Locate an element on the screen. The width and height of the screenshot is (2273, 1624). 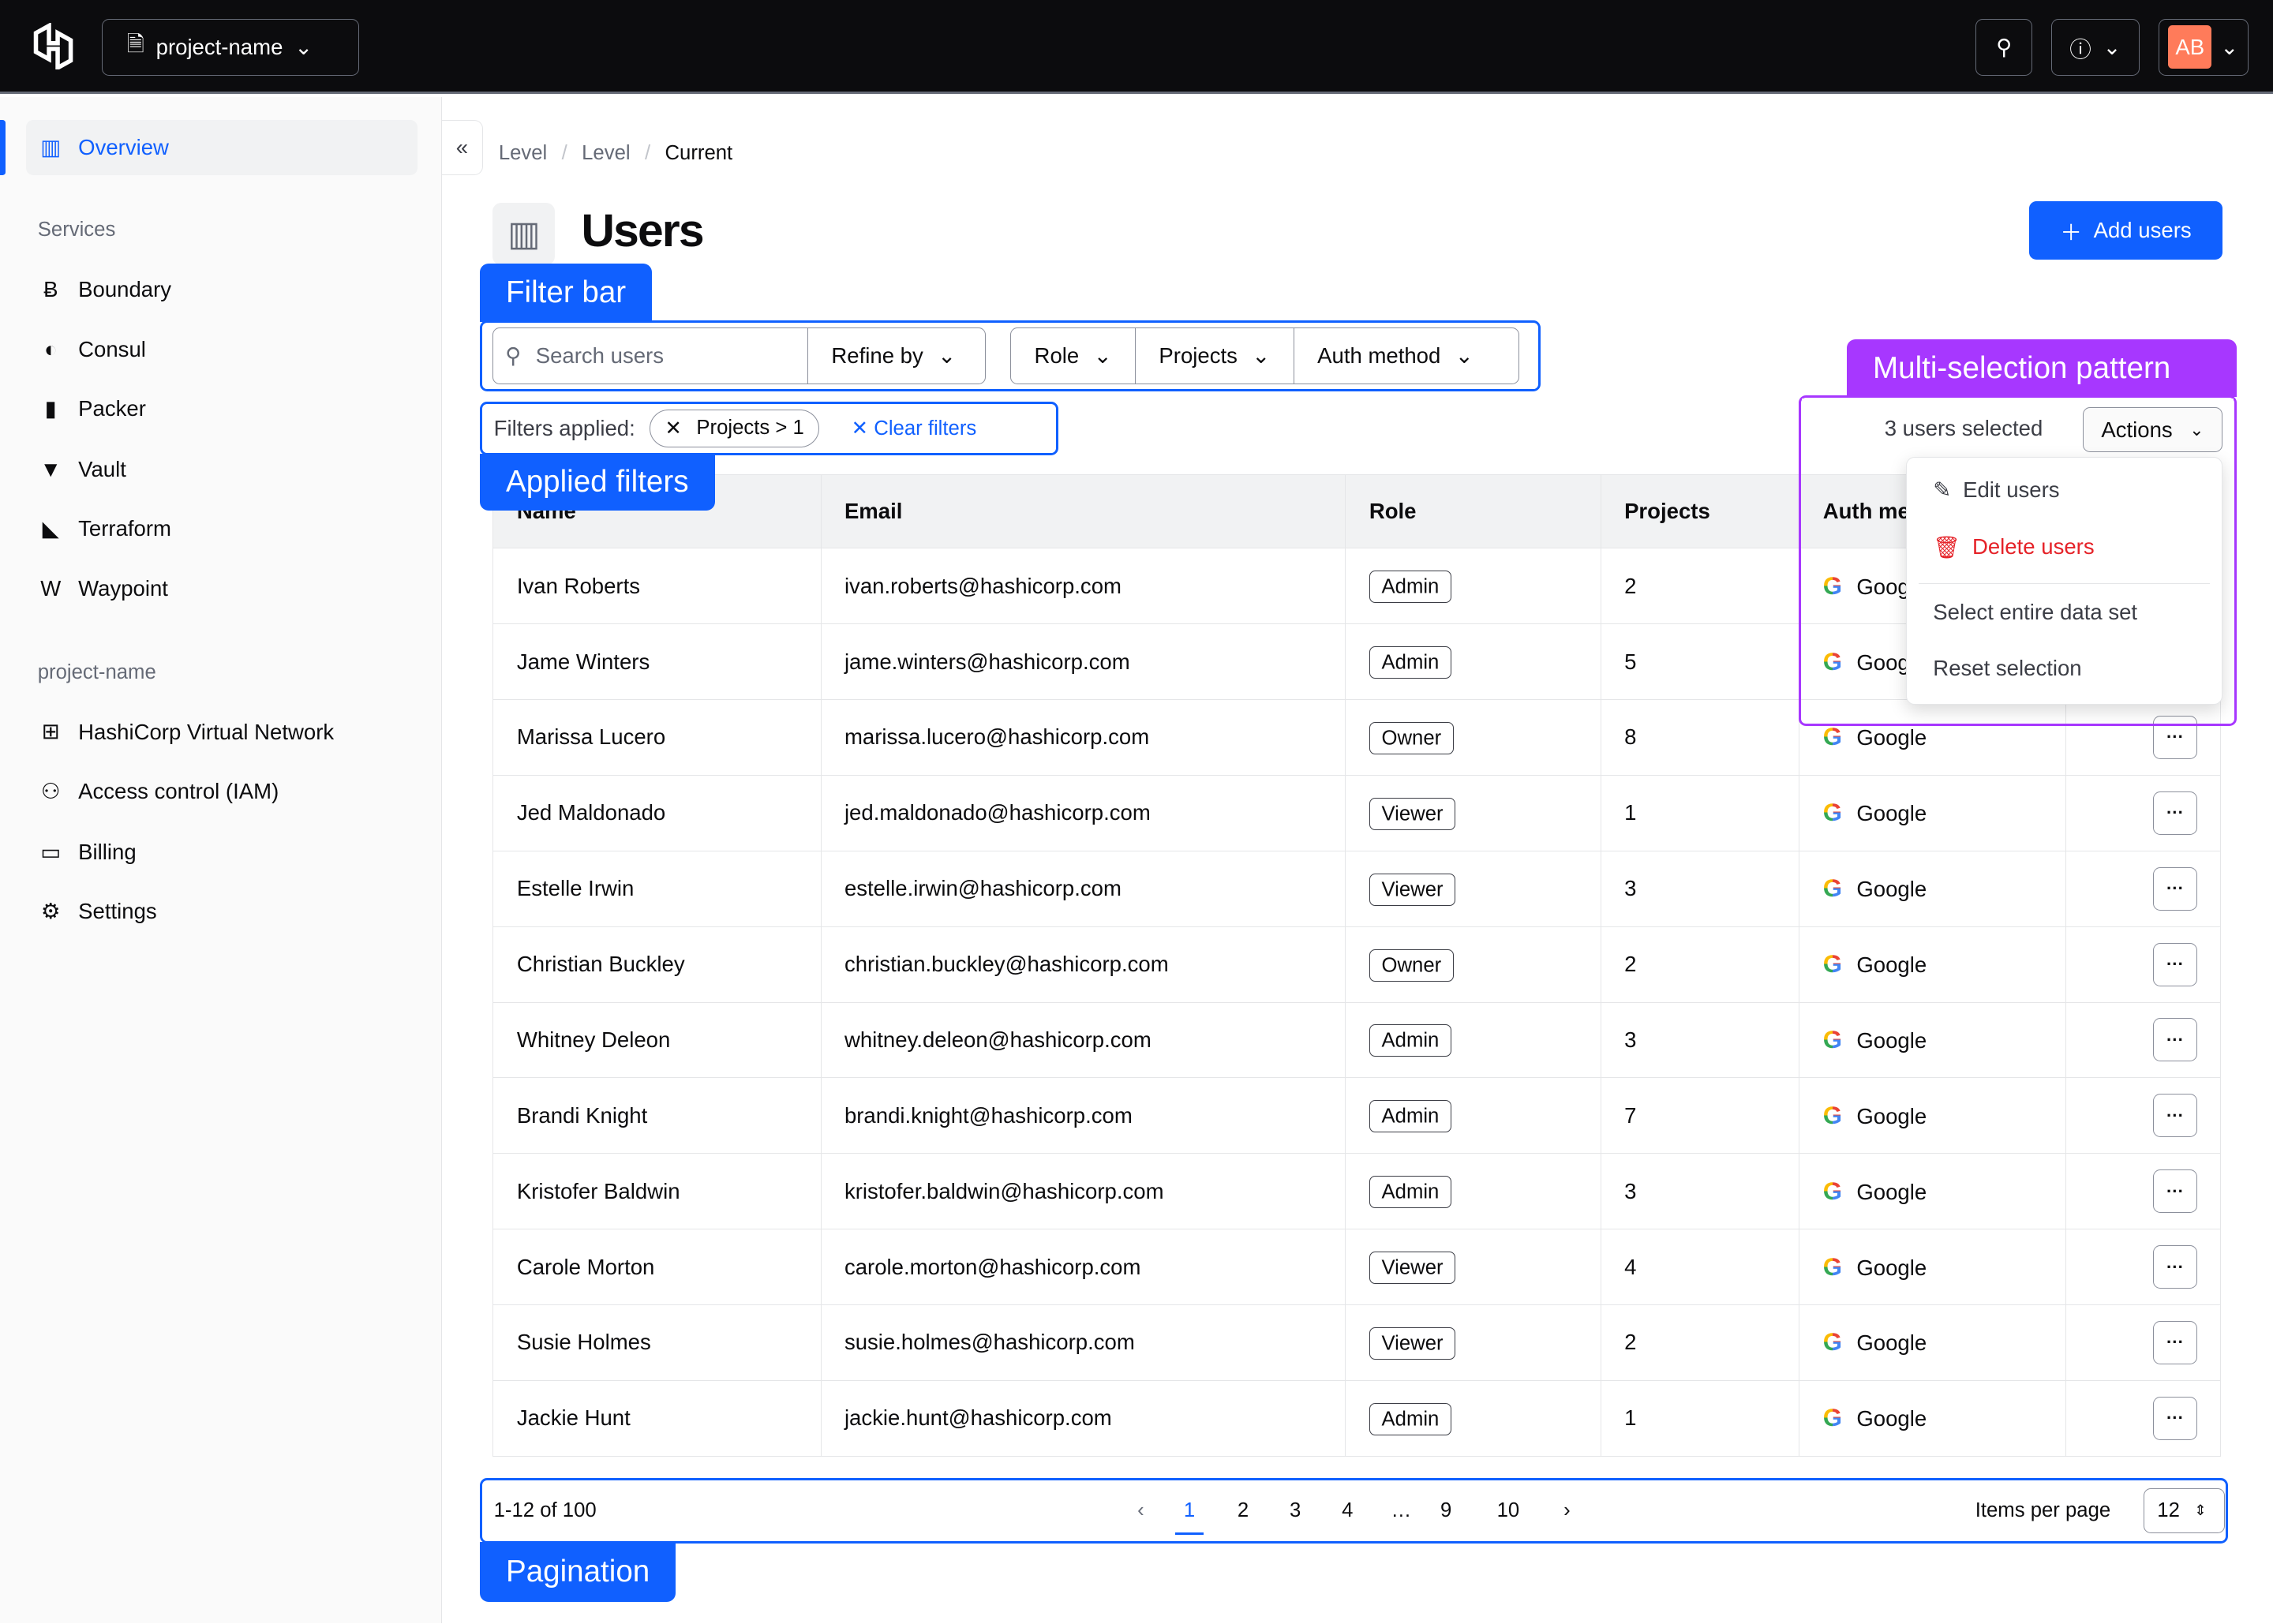
projects-filter: Projects ⌄ is located at coordinates (1215, 356).